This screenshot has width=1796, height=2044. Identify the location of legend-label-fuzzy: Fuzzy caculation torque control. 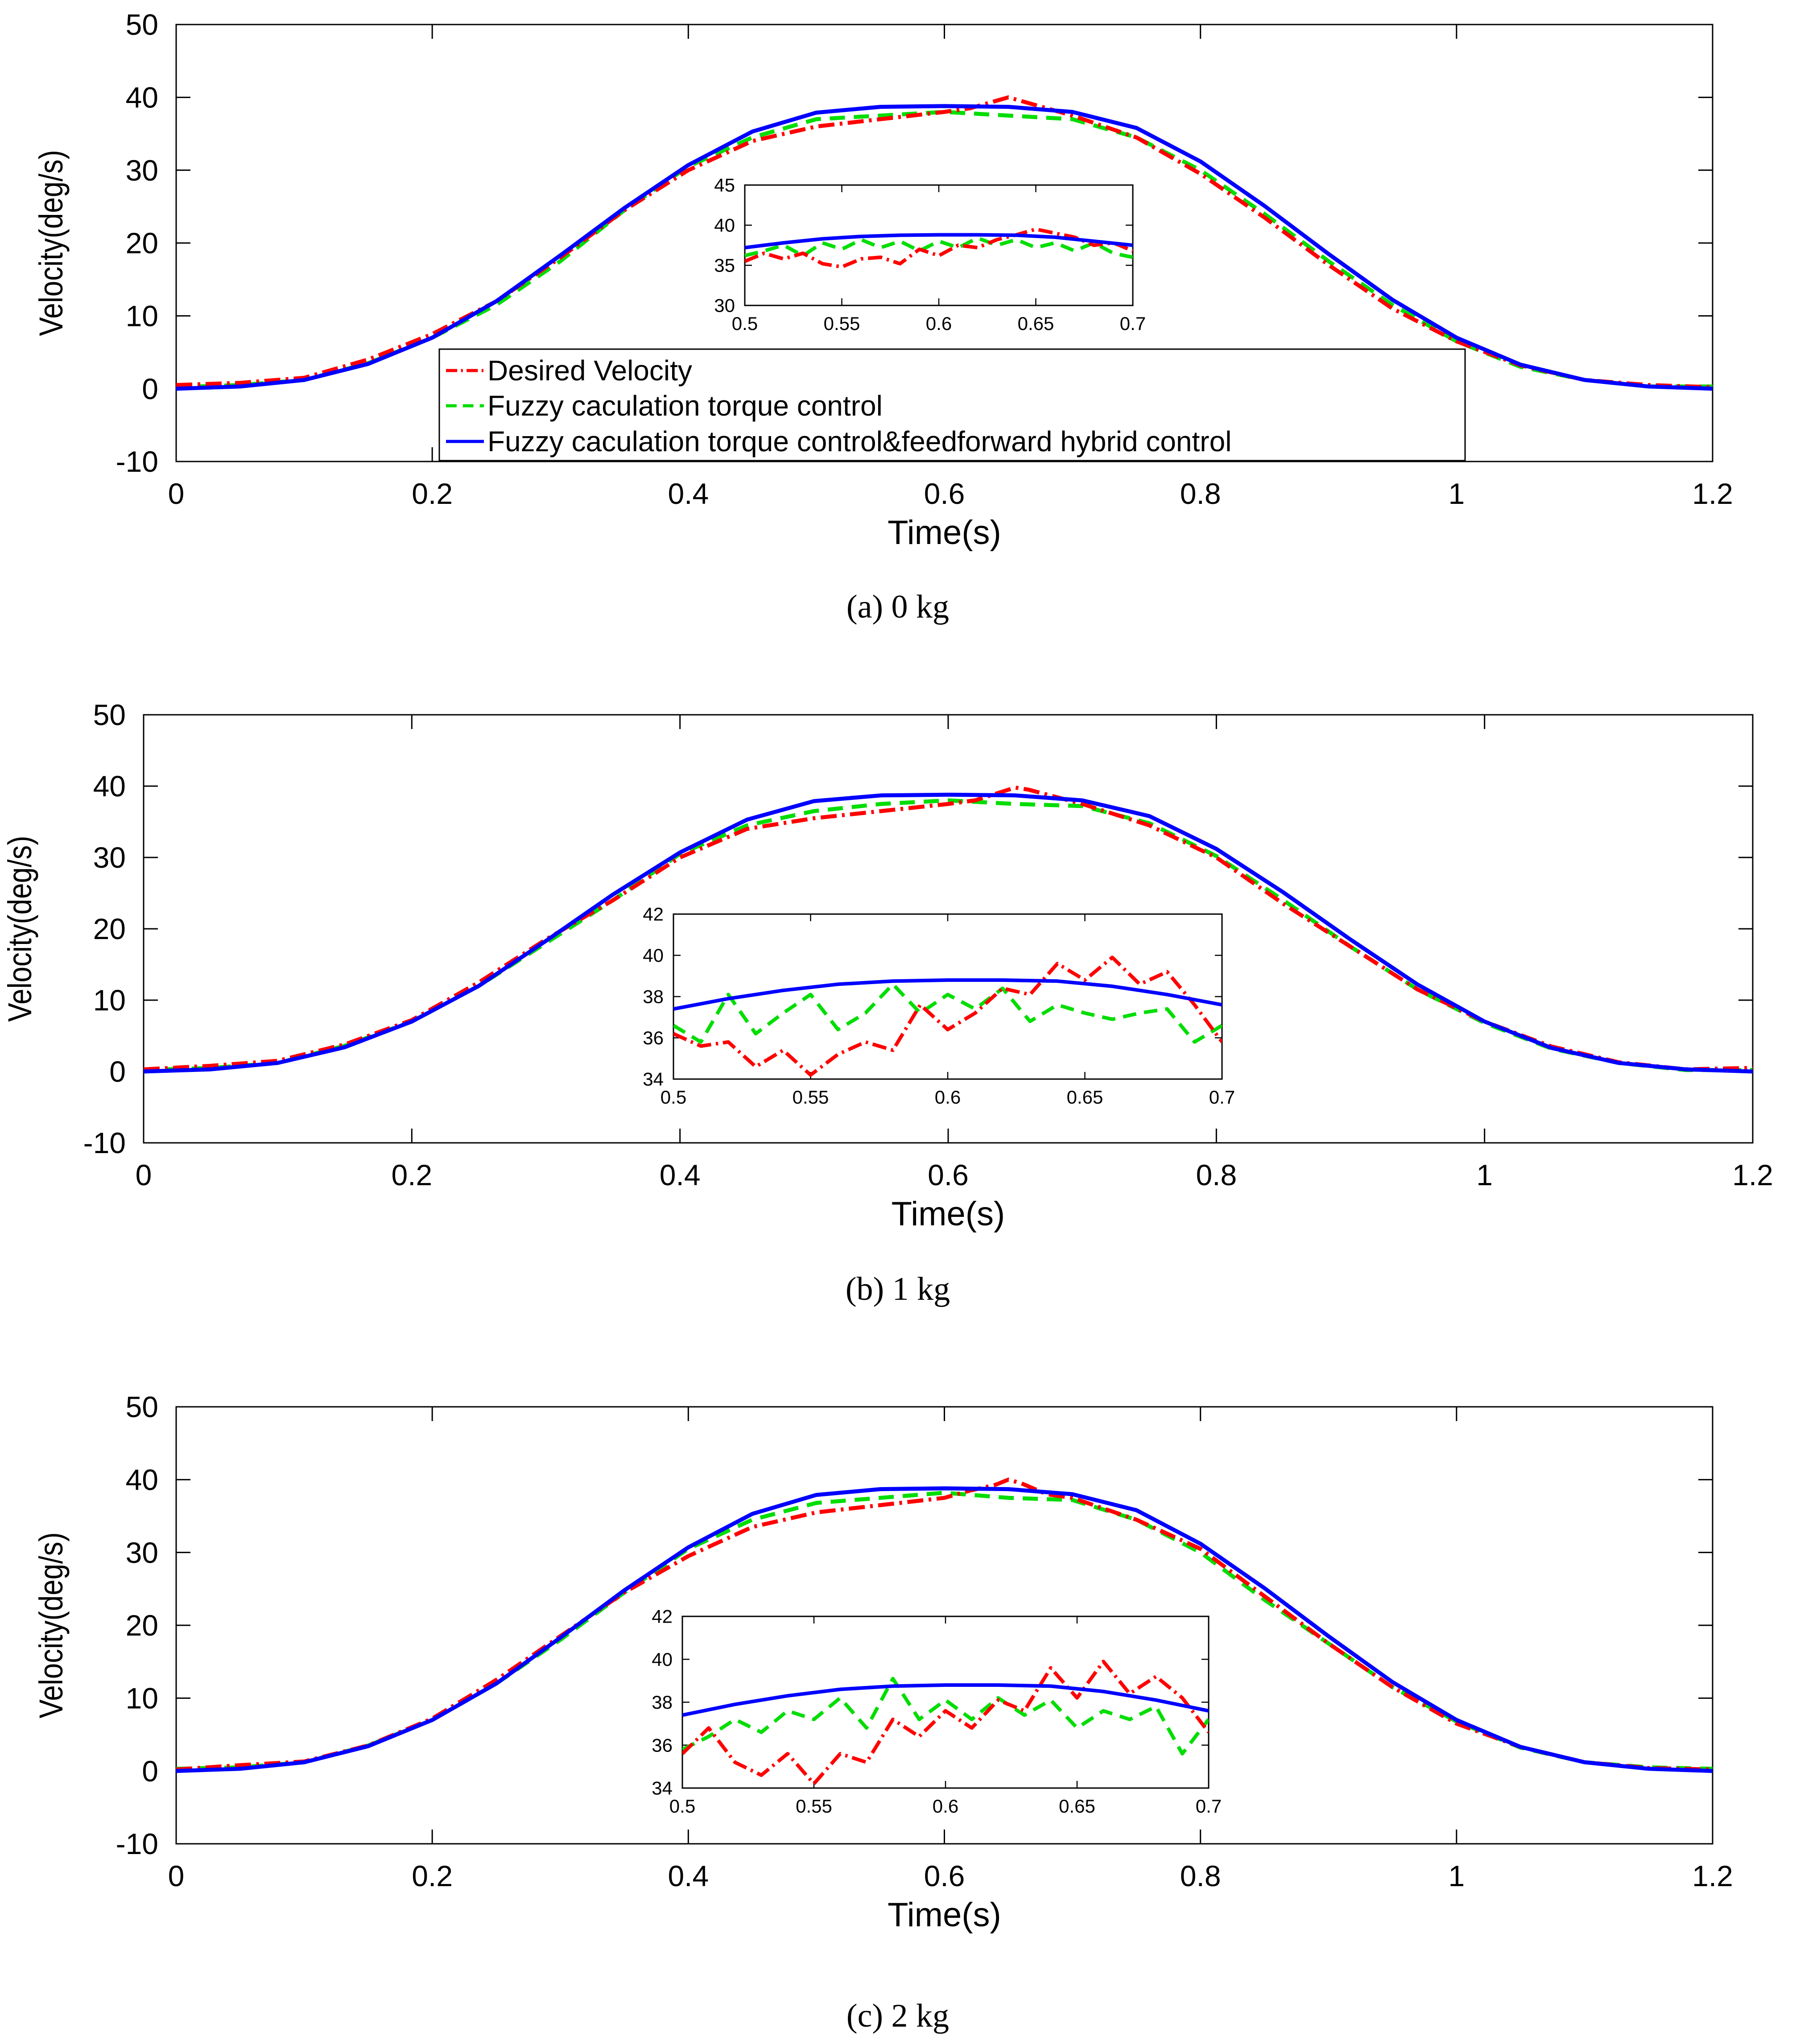
(685, 406).